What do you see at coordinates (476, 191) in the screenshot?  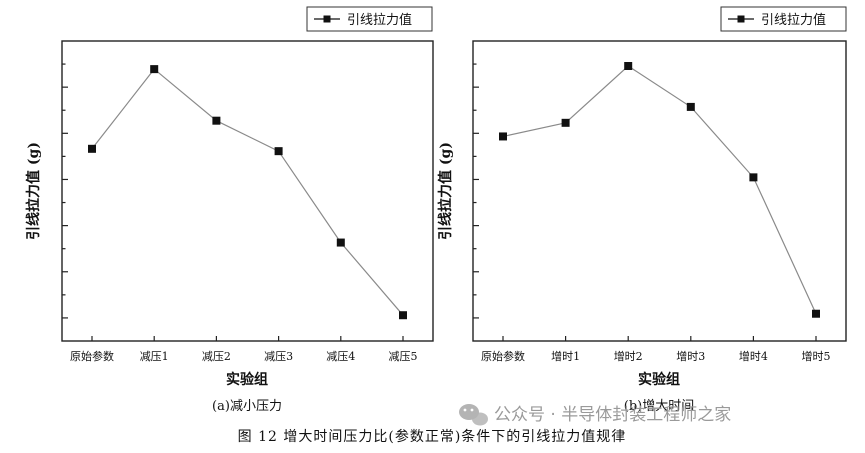 I see `y-ticks-b` at bounding box center [476, 191].